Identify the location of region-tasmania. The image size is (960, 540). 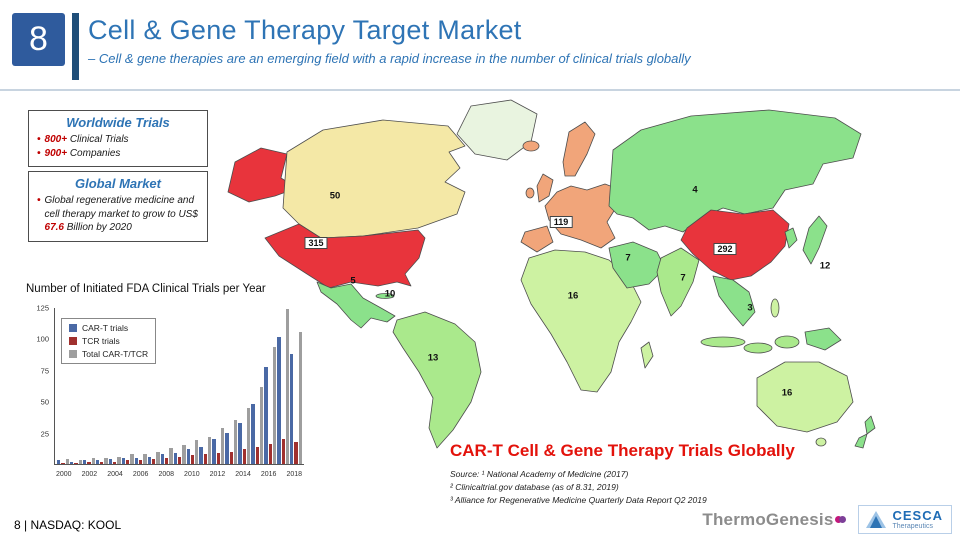
(821, 442).